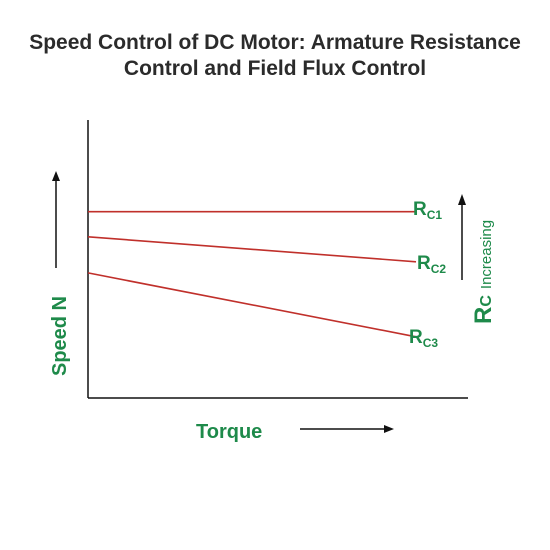 The height and width of the screenshot is (550, 550). I want to click on series-label-rc2-sub: C2, so click(439, 269).